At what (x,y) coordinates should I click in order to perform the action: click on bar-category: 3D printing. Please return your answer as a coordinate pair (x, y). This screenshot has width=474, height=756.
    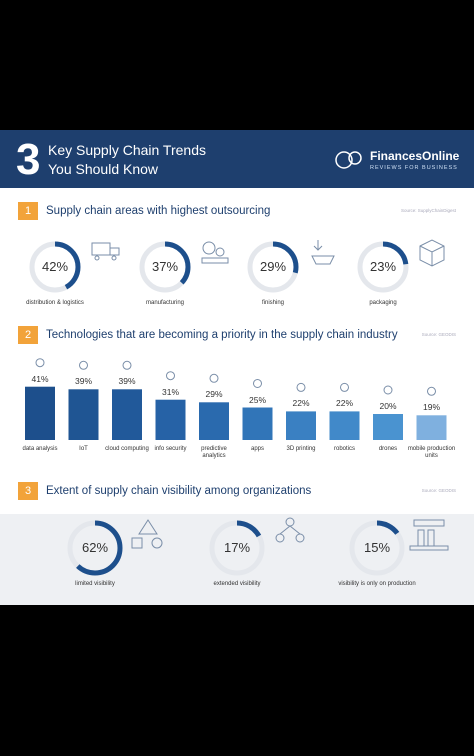
    Looking at the image, I should click on (301, 449).